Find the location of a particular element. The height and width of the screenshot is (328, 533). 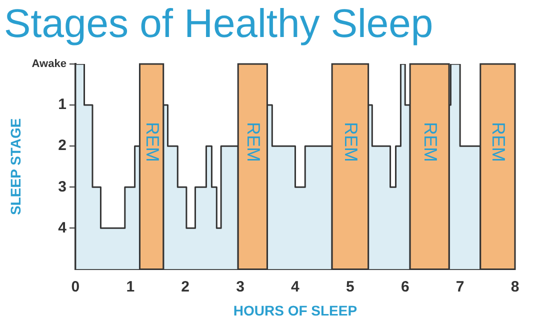

y-tick-label: 4 is located at coordinates (63, 227).